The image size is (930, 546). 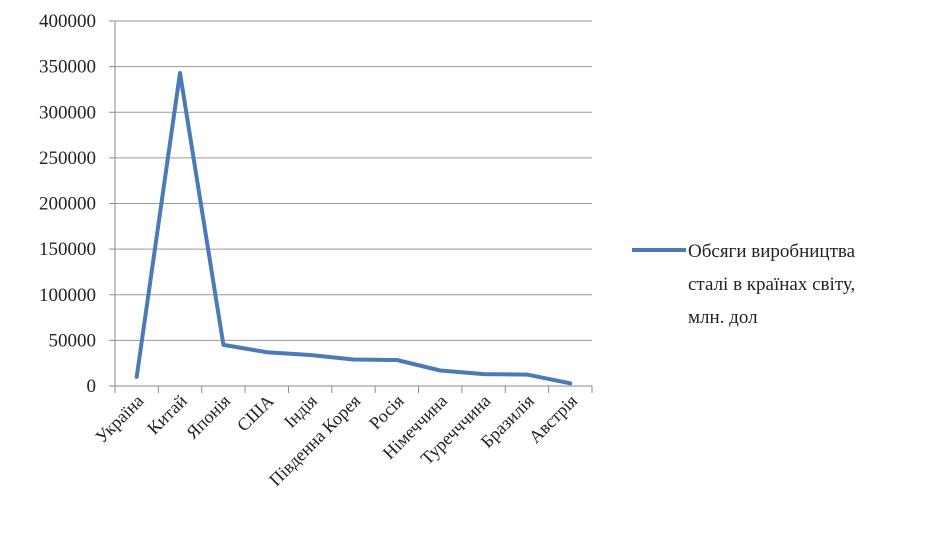 What do you see at coordinates (73, 340) in the screenshot?
I see `y-tick-label: 50000` at bounding box center [73, 340].